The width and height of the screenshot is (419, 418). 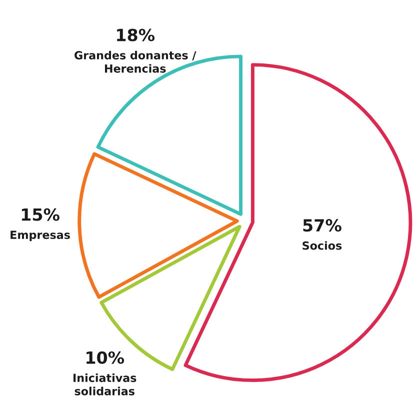 I want to click on data-label: 15%, so click(x=41, y=214).